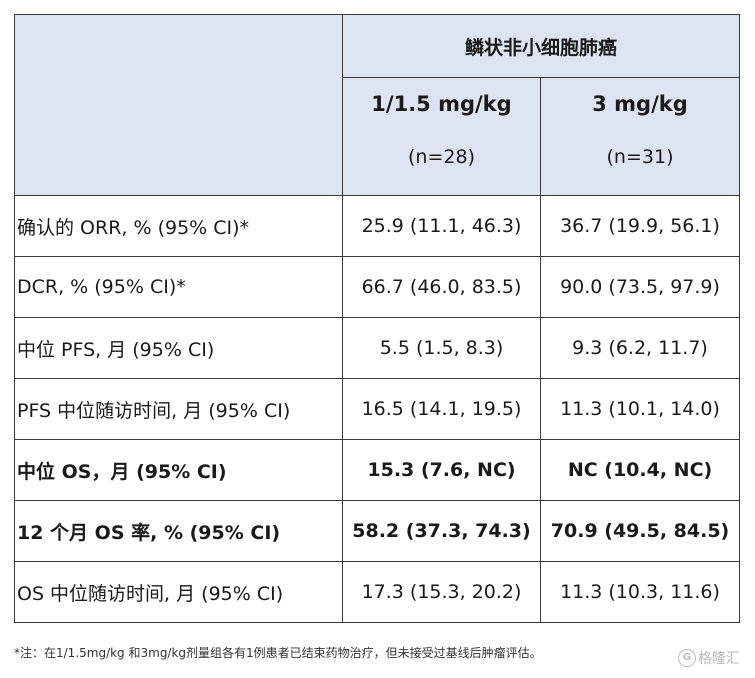 This screenshot has width=755, height=678. I want to click on cell-value: 16.5 (14.1, 19.5), so click(441, 409).